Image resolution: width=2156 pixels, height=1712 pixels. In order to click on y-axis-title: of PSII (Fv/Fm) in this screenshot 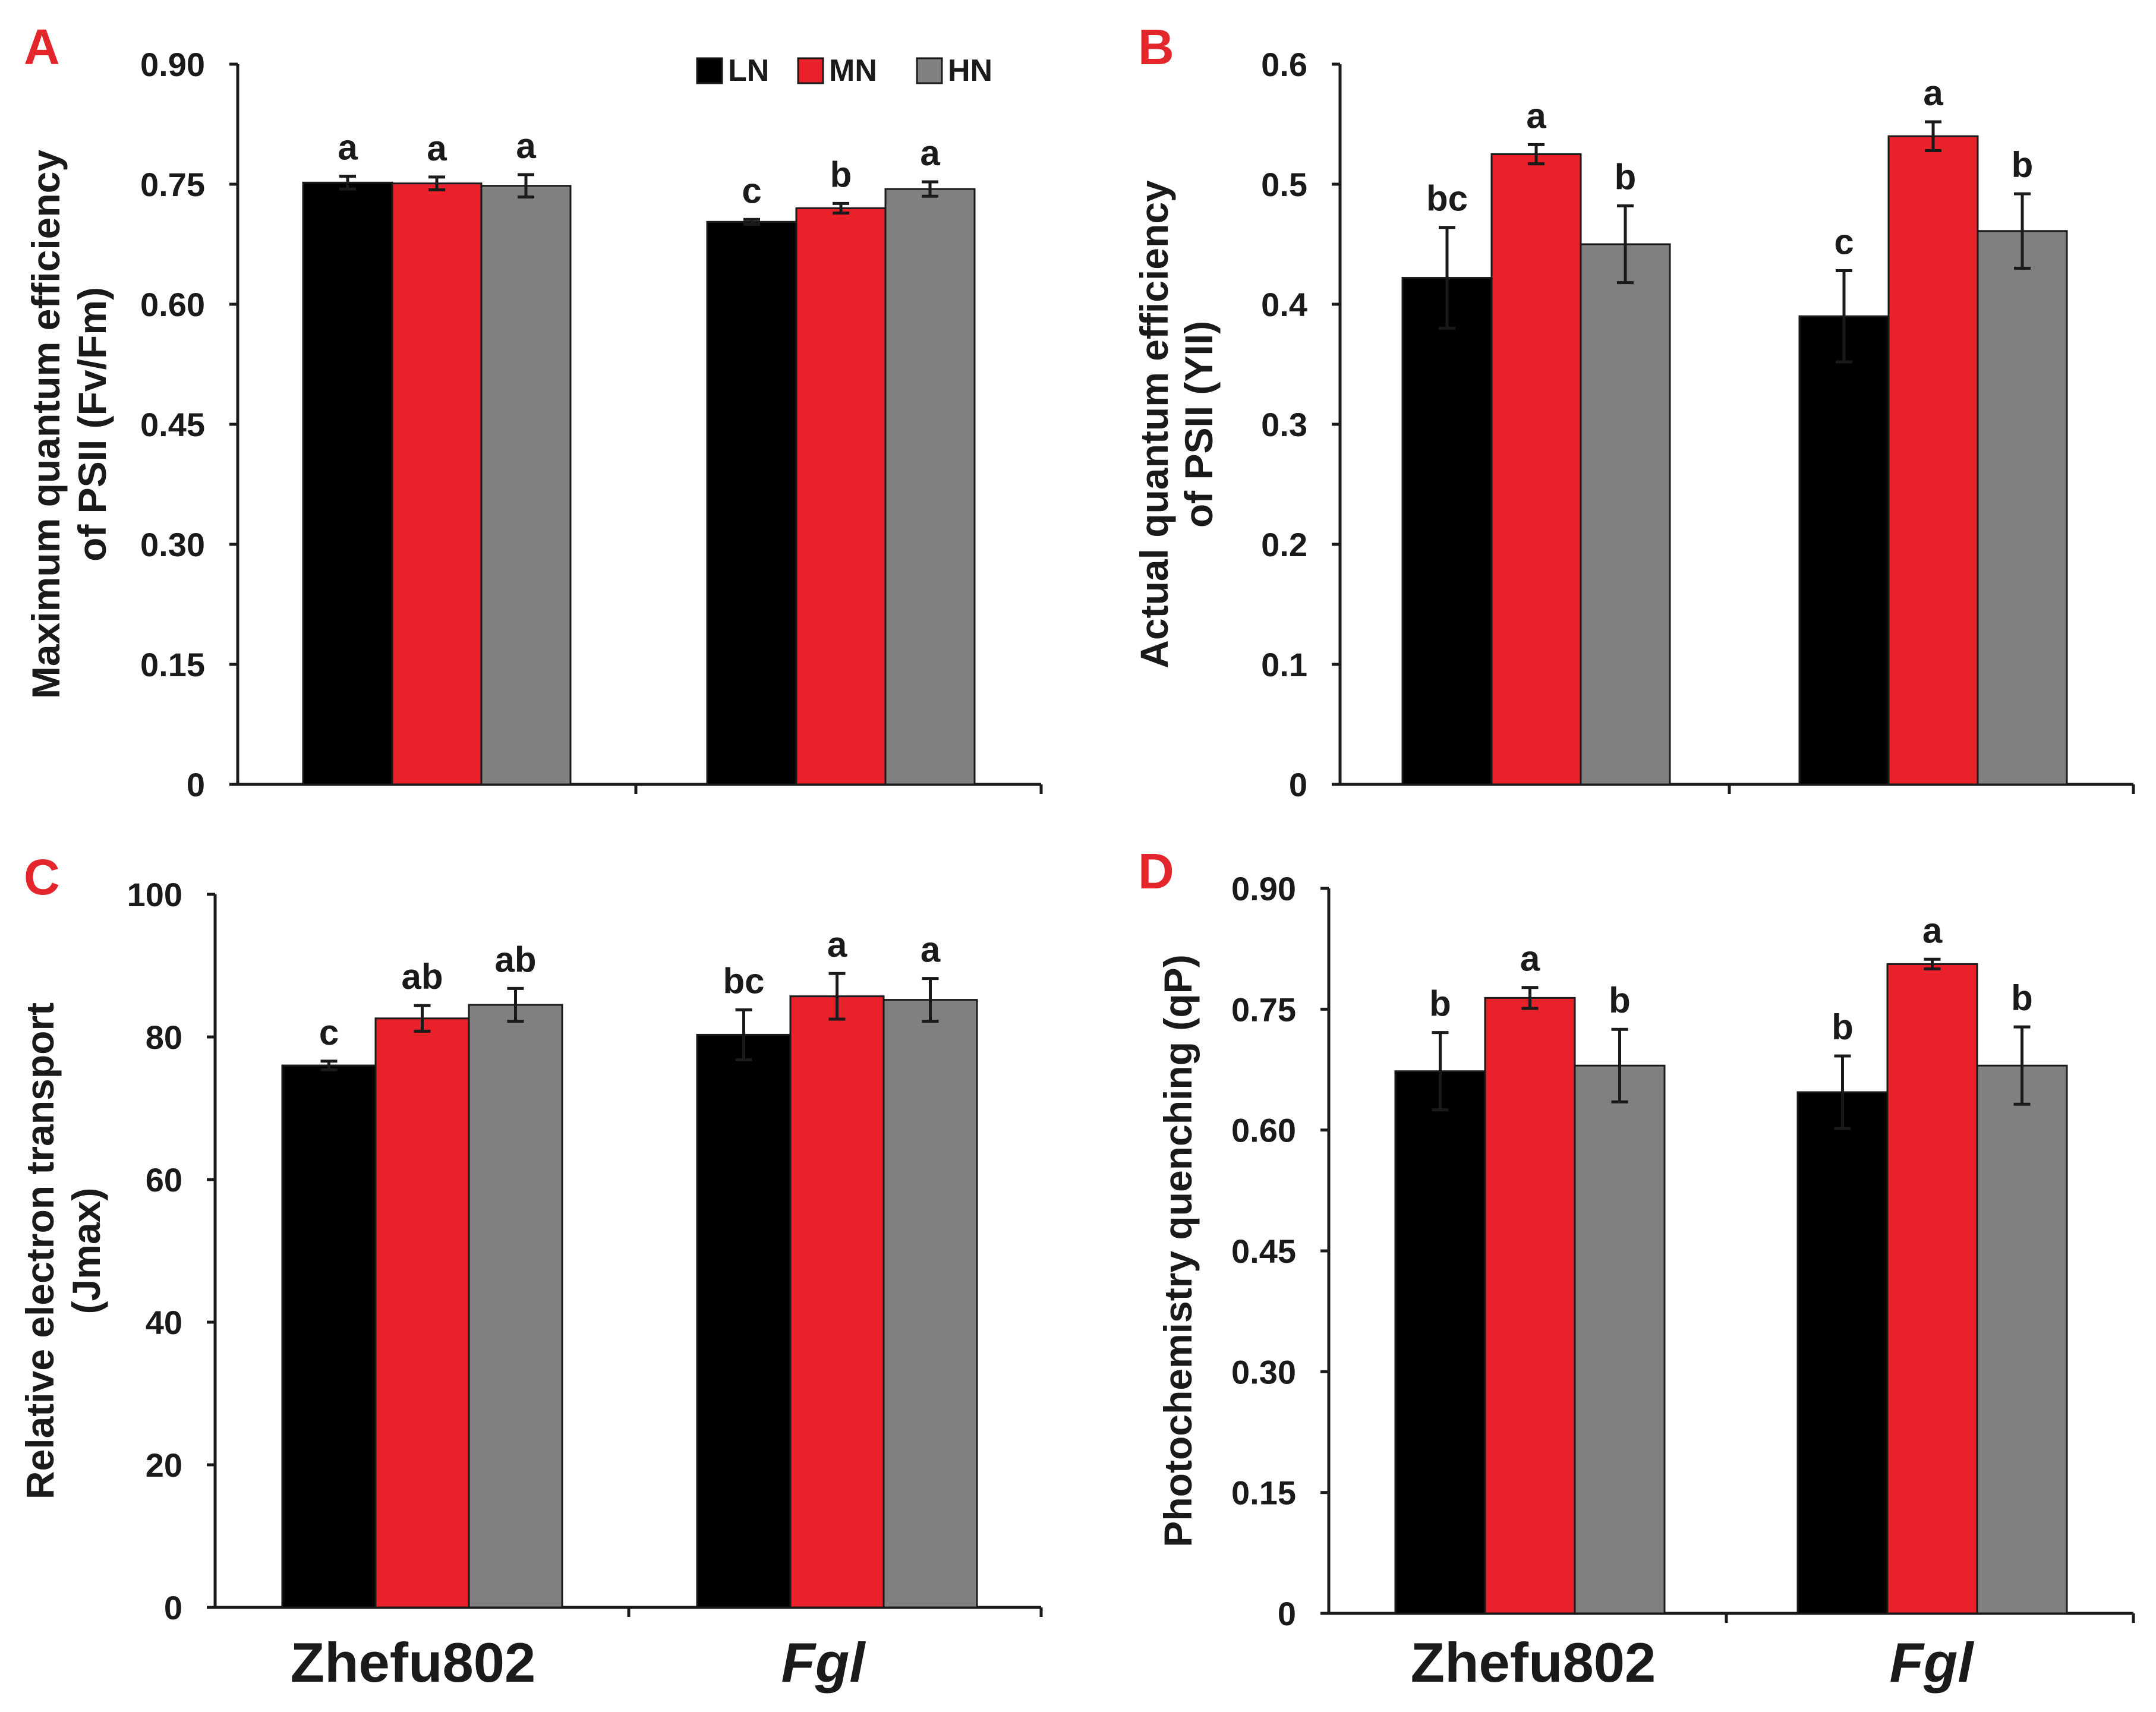, I will do `click(92, 424)`.